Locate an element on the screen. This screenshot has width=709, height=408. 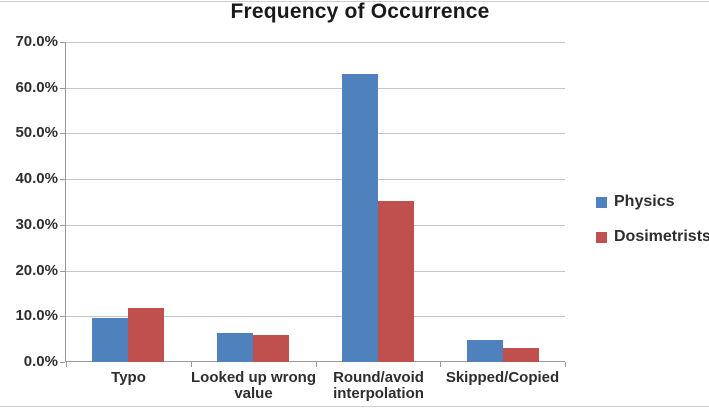
legend-label: Dosimetrists is located at coordinates (661, 236).